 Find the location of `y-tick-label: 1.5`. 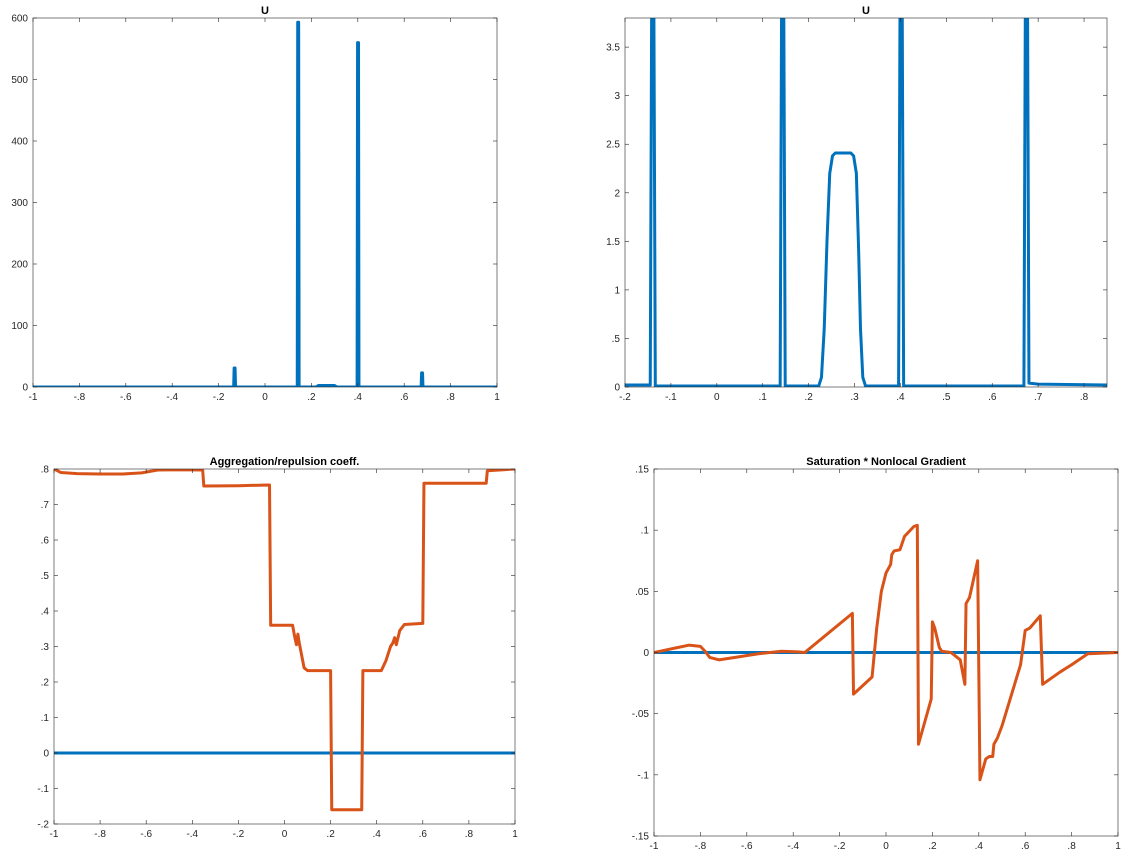

y-tick-label: 1.5 is located at coordinates (613, 242).